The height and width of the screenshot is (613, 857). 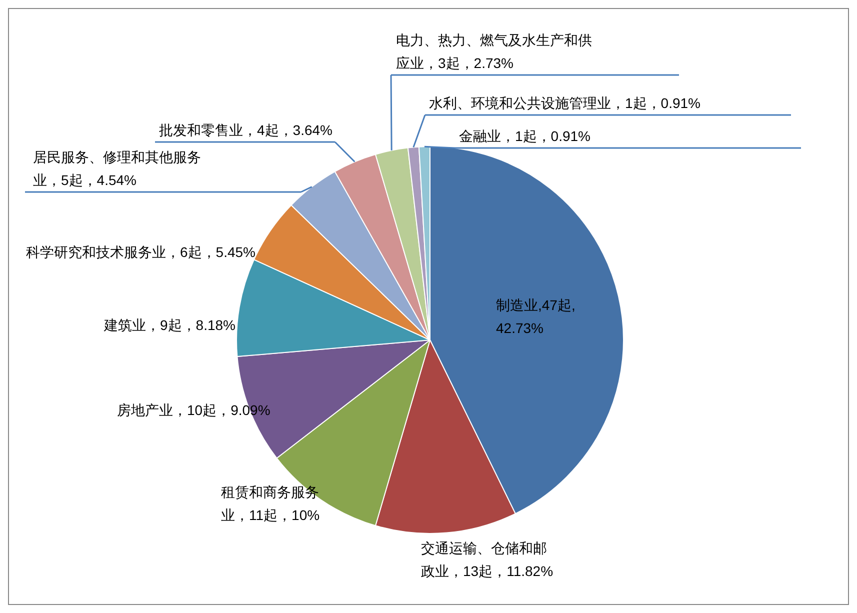 I want to click on slice-label: 批发和零售业，4起，3.64%, so click(x=245, y=130).